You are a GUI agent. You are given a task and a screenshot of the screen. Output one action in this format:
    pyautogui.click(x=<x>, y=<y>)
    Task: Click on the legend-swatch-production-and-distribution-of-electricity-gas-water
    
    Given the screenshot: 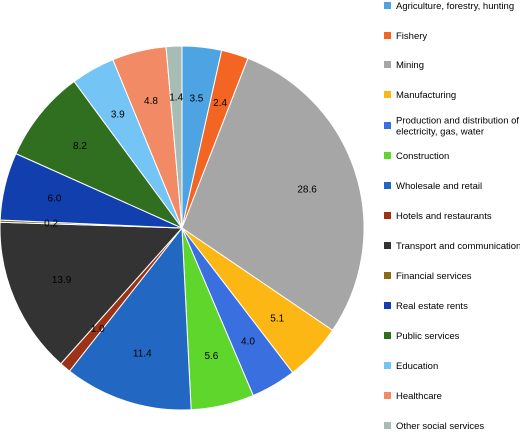 What is the action you would take?
    pyautogui.click(x=387, y=125)
    